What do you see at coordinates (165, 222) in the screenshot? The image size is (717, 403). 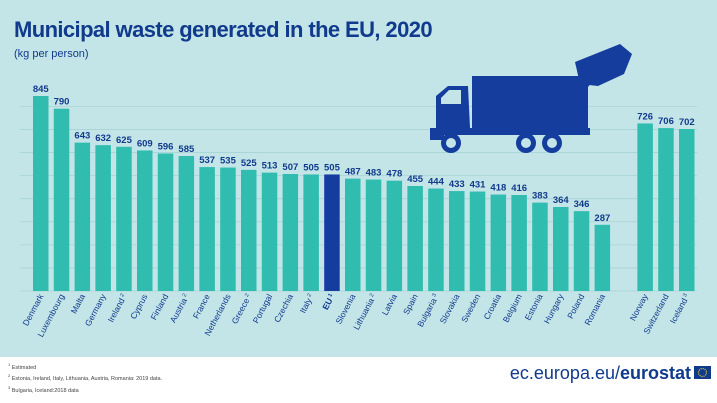 I see `bar-finland` at bounding box center [165, 222].